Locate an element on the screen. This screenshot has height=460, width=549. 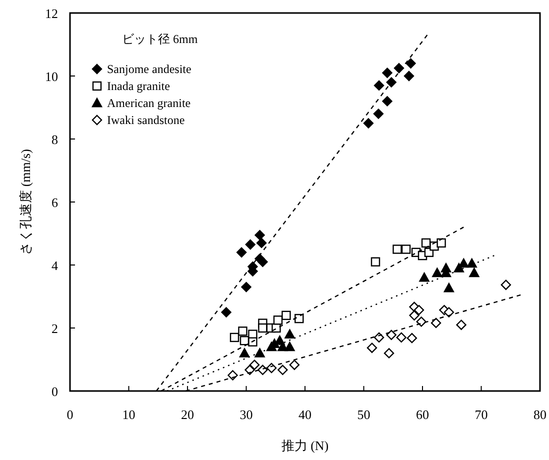
x-tick-label: 40 is located at coordinates (305, 414).